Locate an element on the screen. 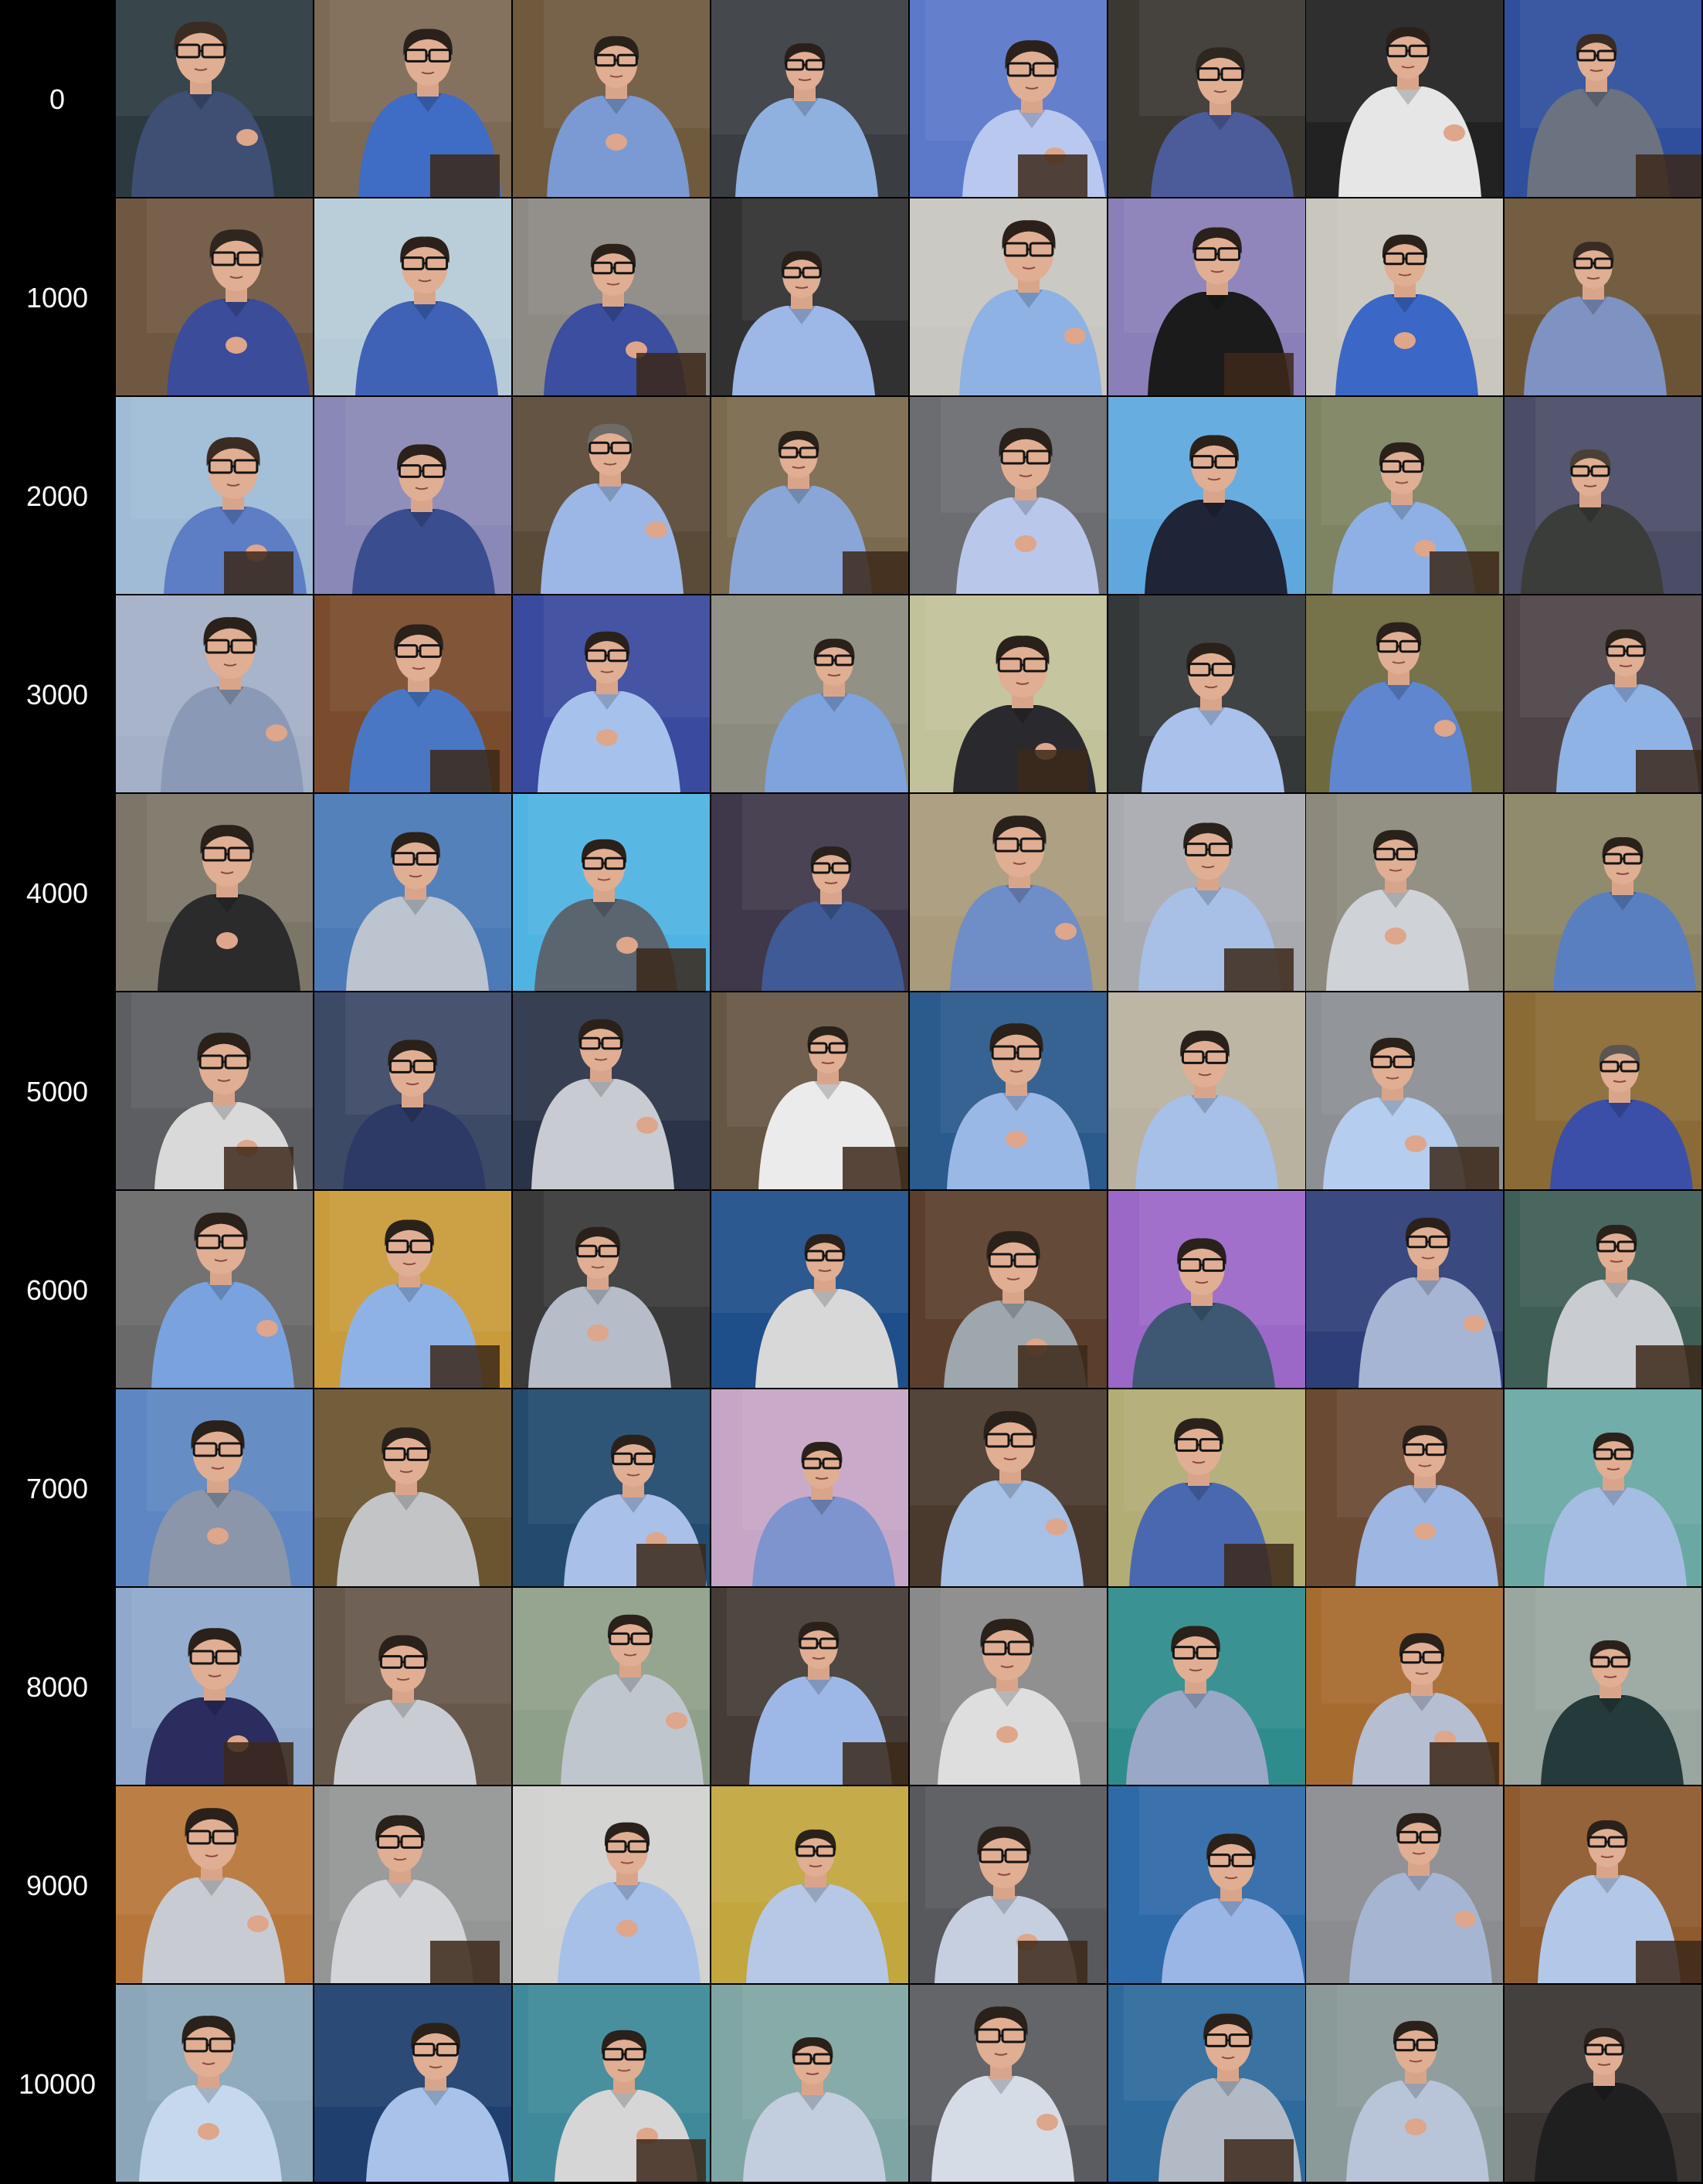  grid-row: 9000 is located at coordinates (851, 1886).